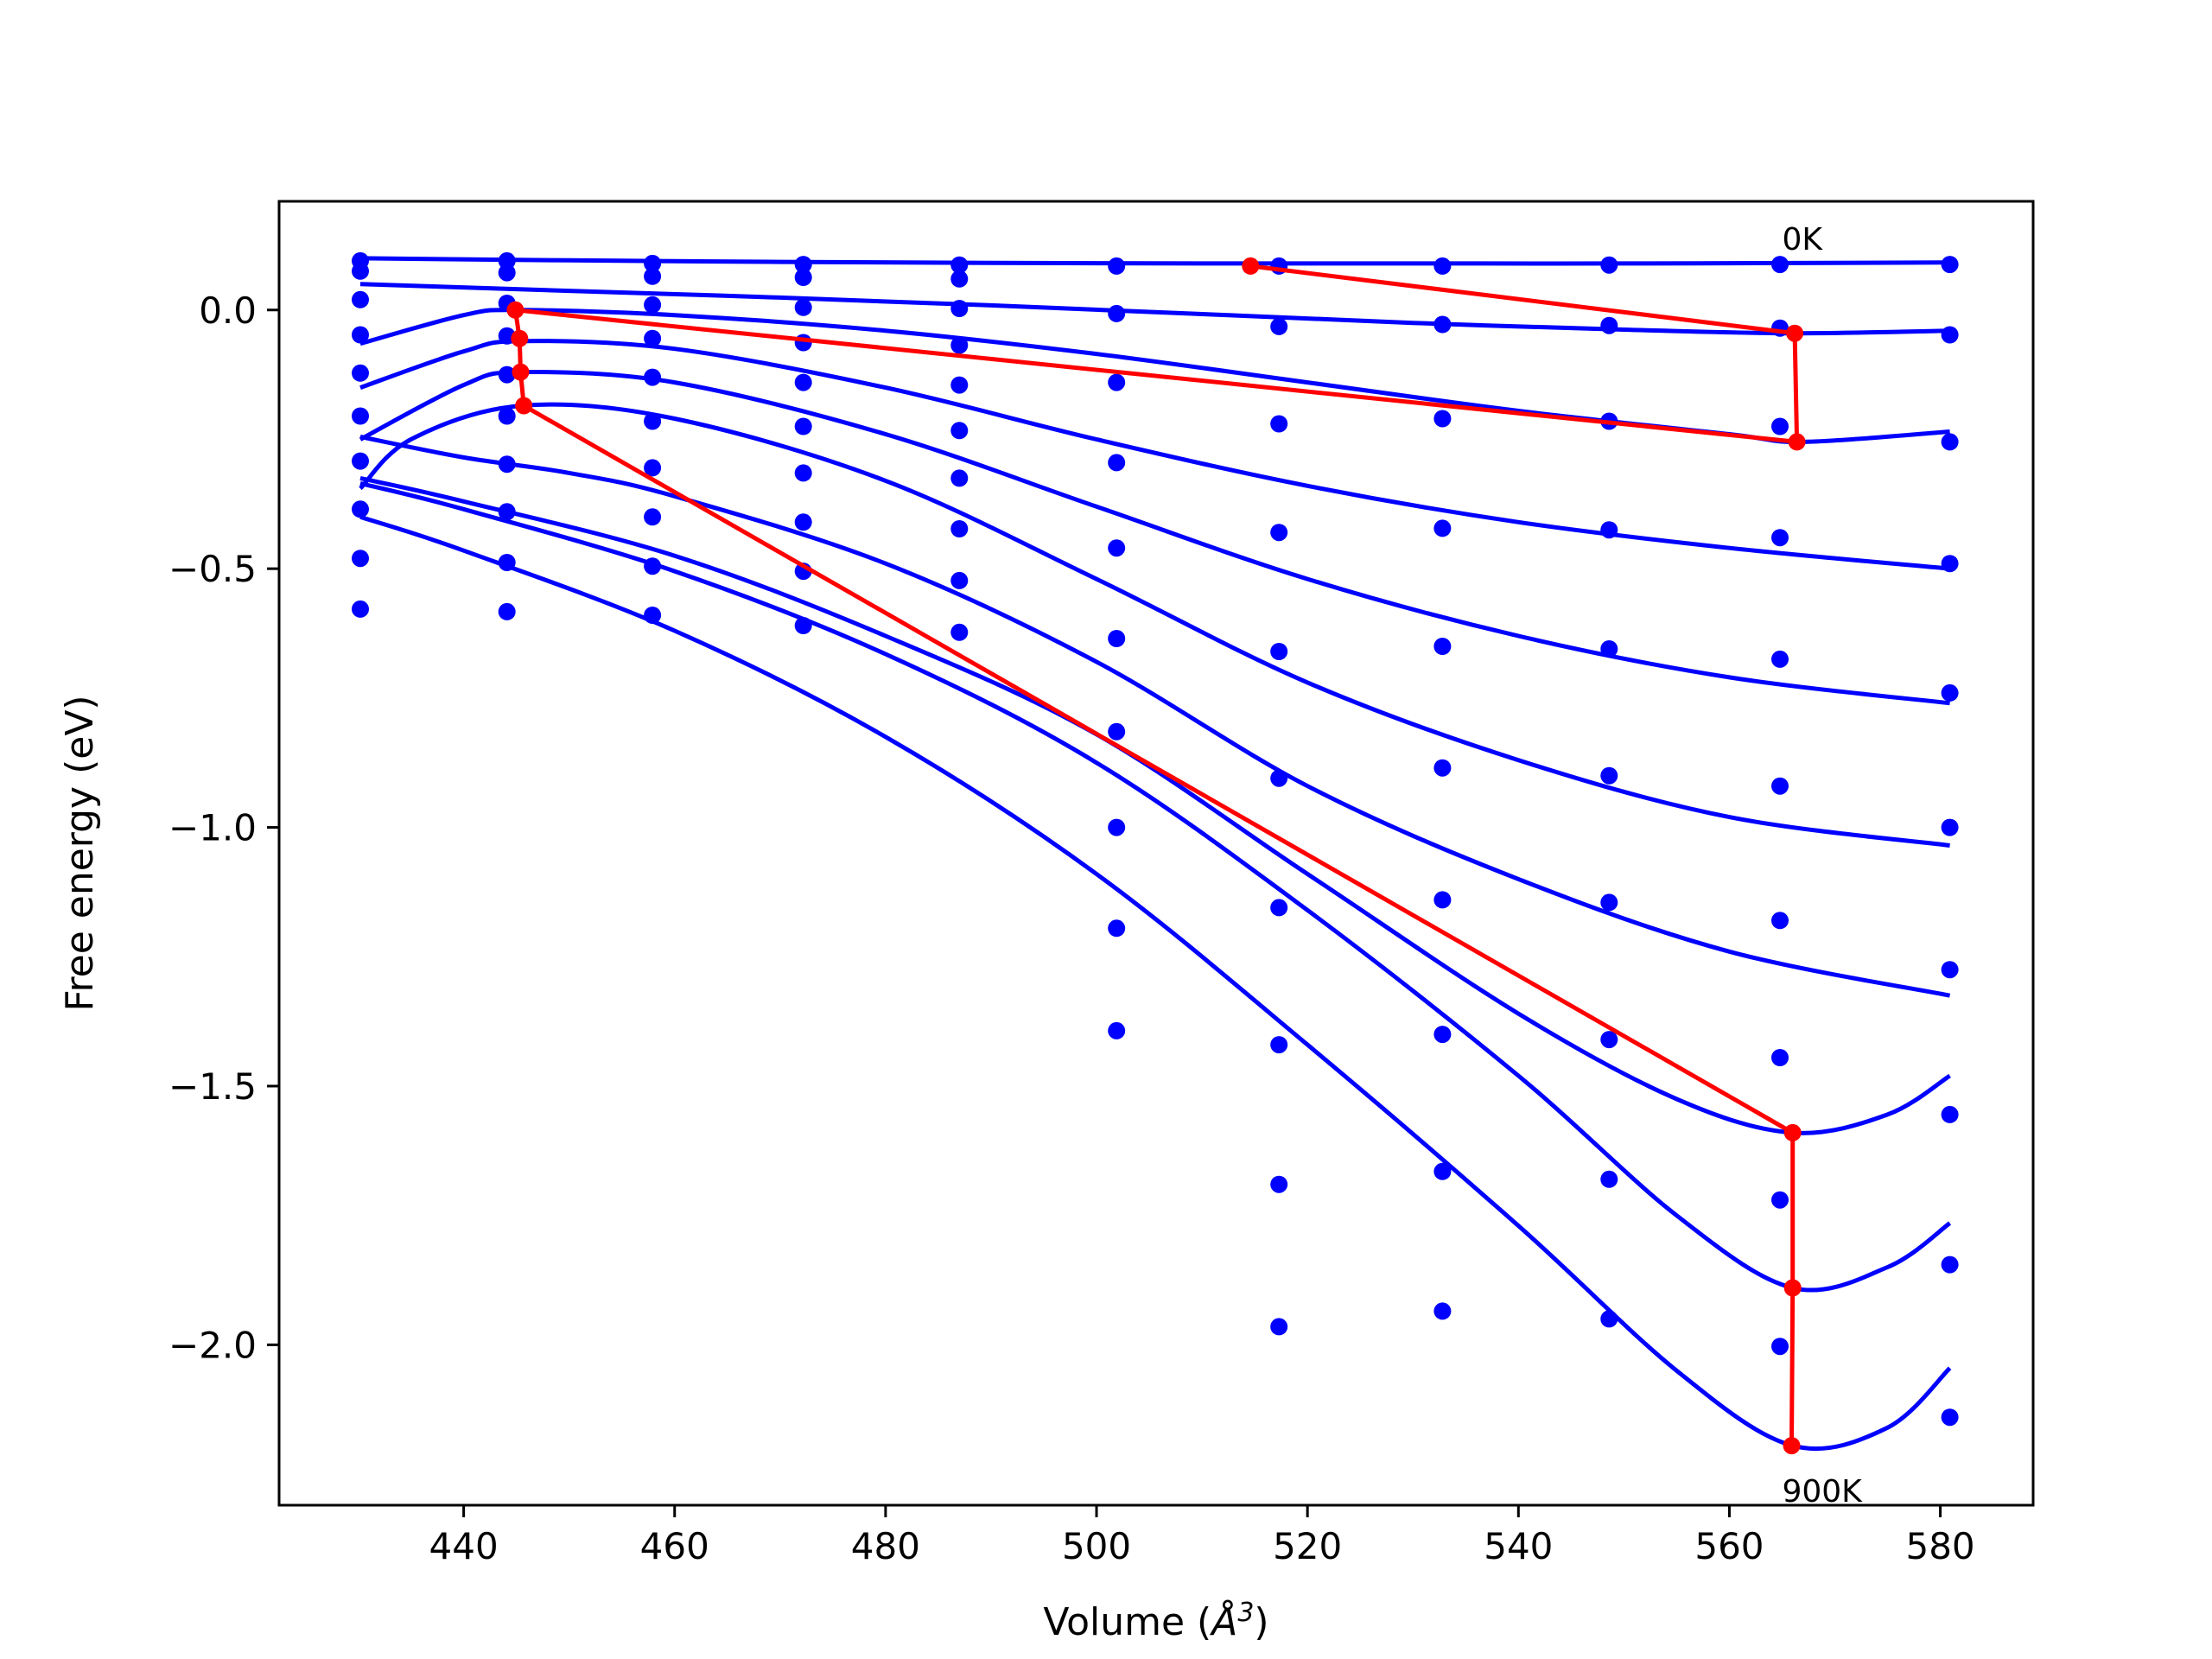 The image size is (2212, 1659). What do you see at coordinates (223, 827) in the screenshot?
I see `y-axis-ticks: 0.0 −0.5 −1.0 −1.5 −2.0` at bounding box center [223, 827].